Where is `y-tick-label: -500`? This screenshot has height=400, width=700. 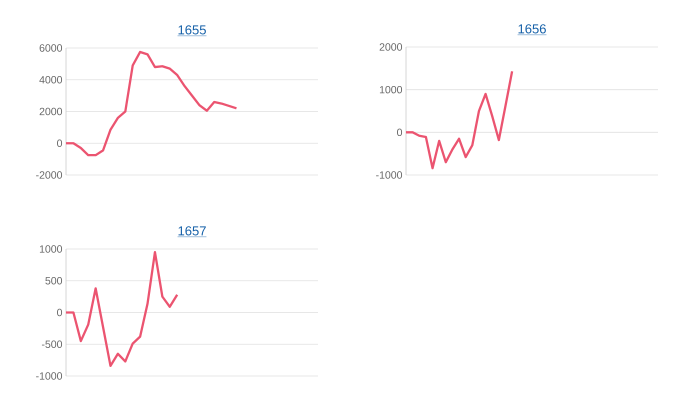 y-tick-label: -500 is located at coordinates (52, 344).